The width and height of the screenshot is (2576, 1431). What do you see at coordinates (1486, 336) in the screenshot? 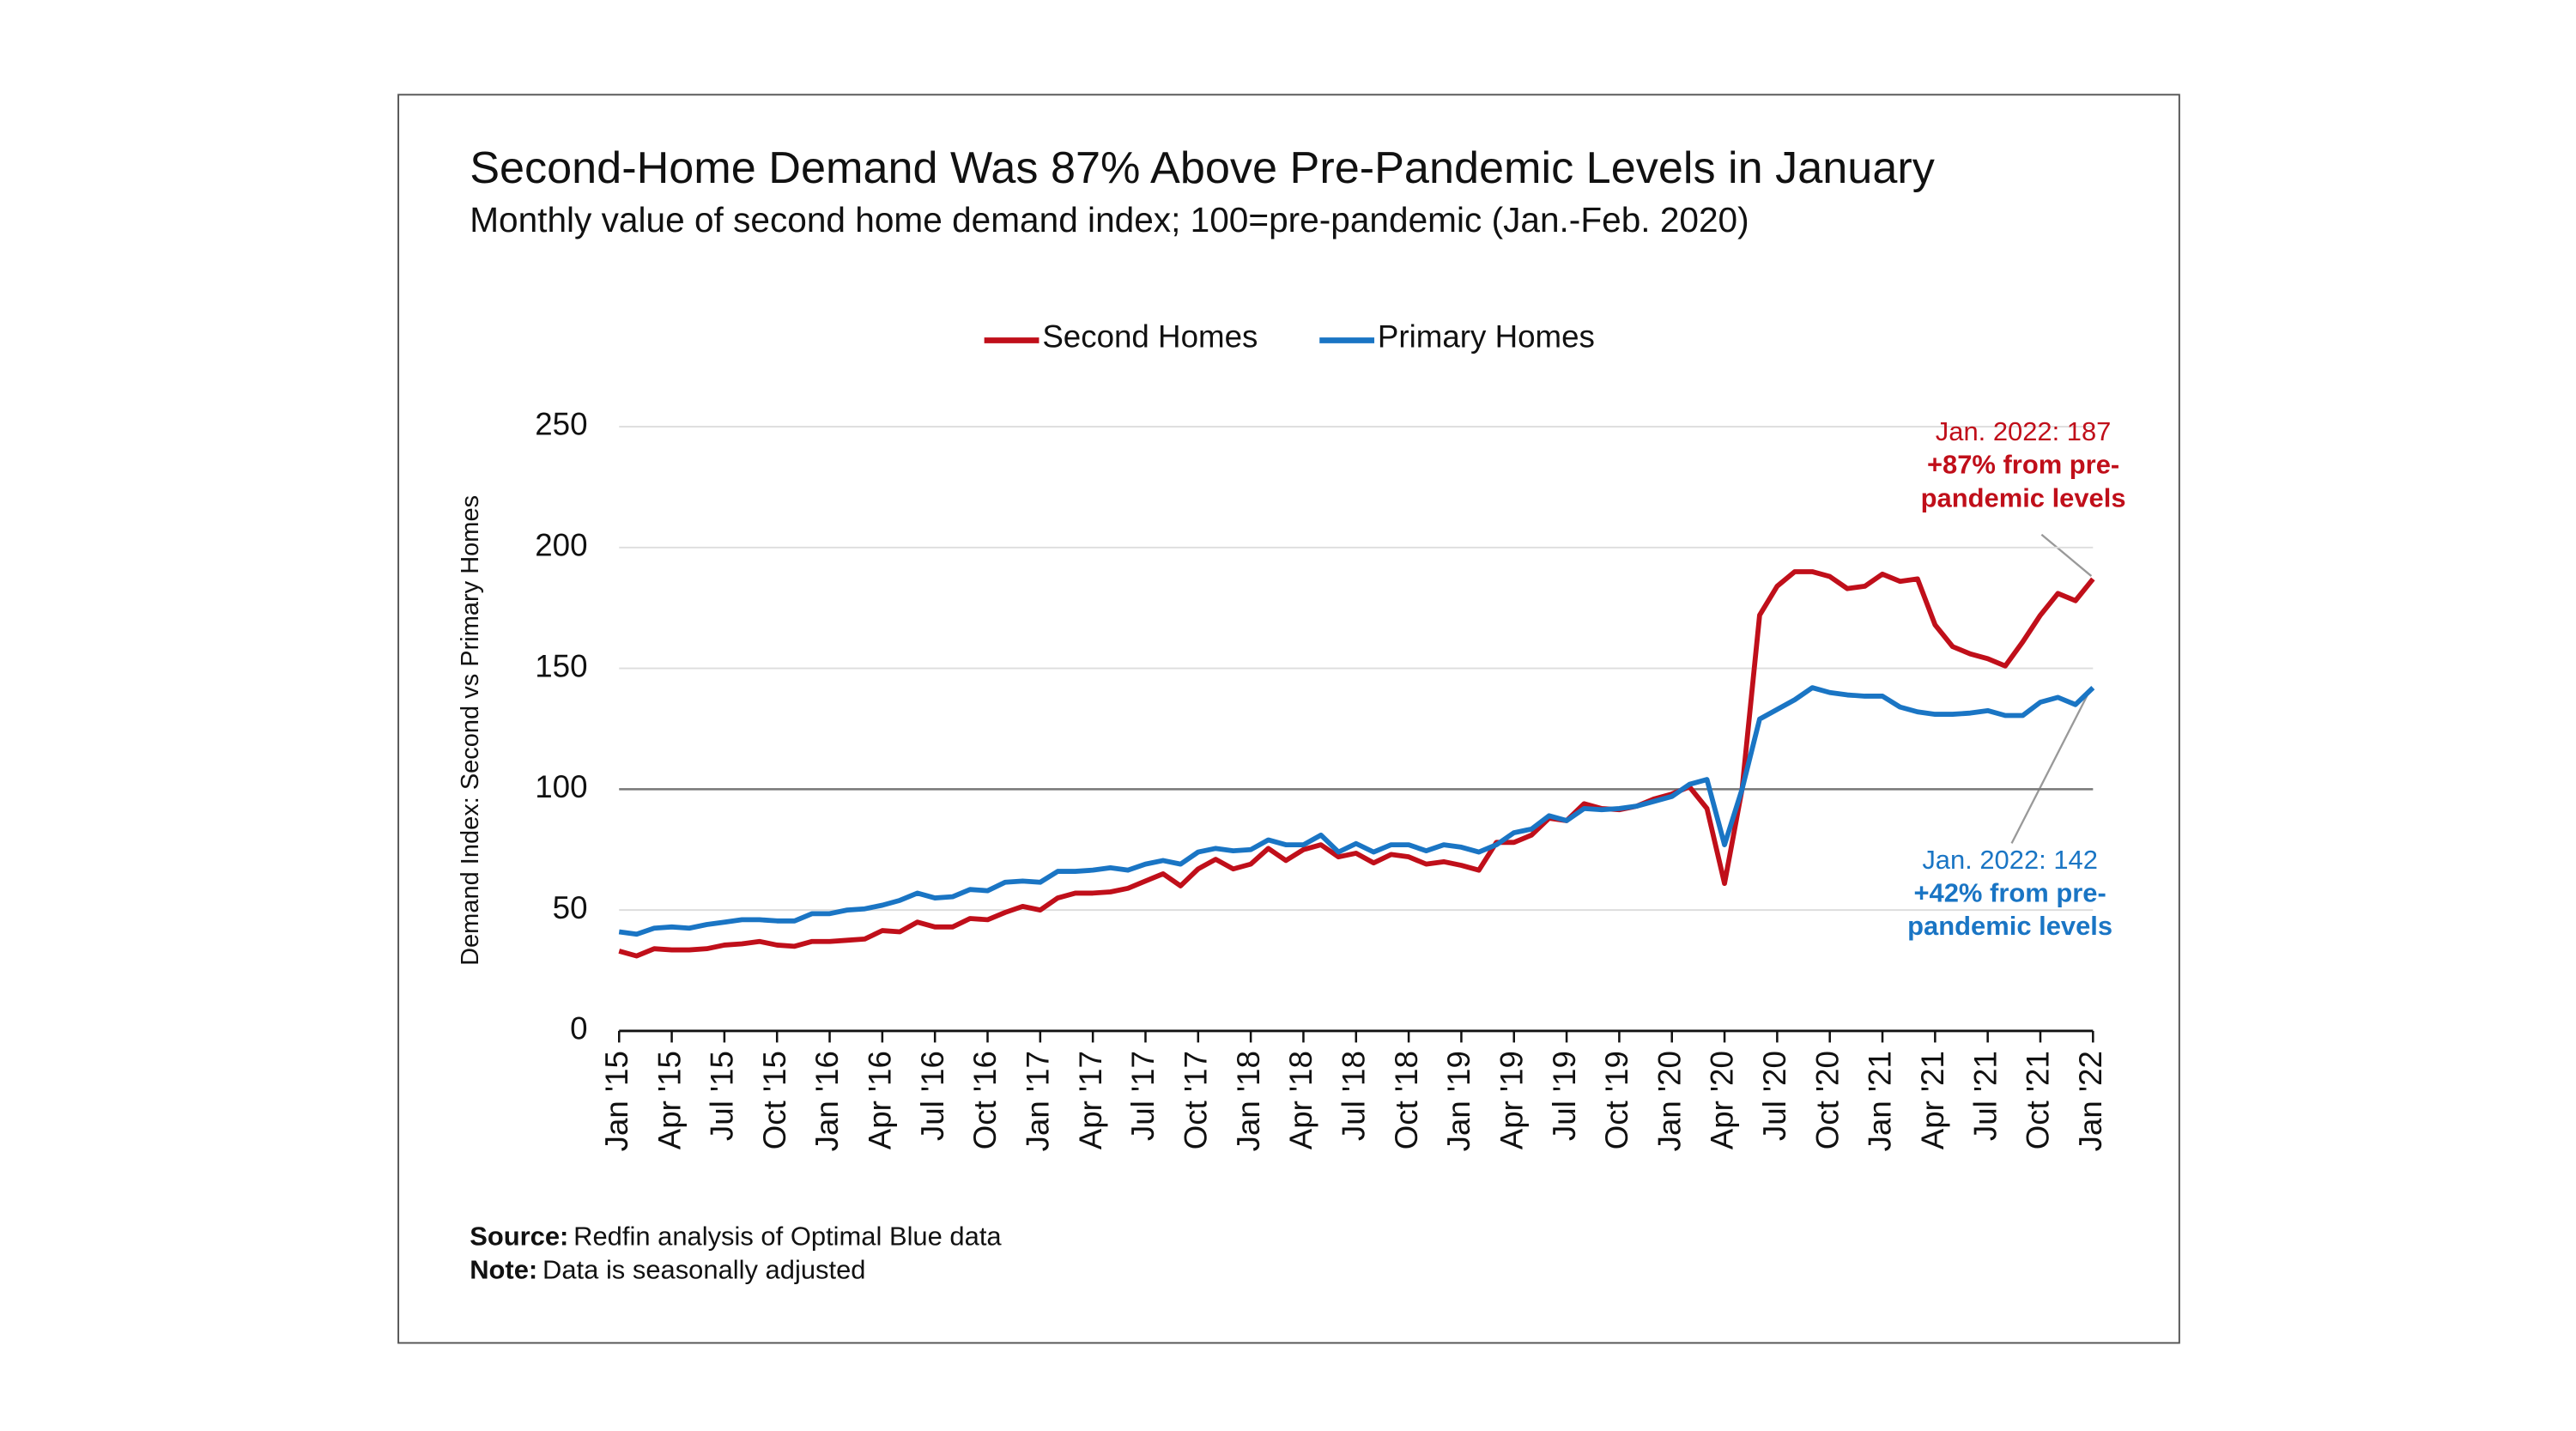
I see `legend-label: Primary Homes` at bounding box center [1486, 336].